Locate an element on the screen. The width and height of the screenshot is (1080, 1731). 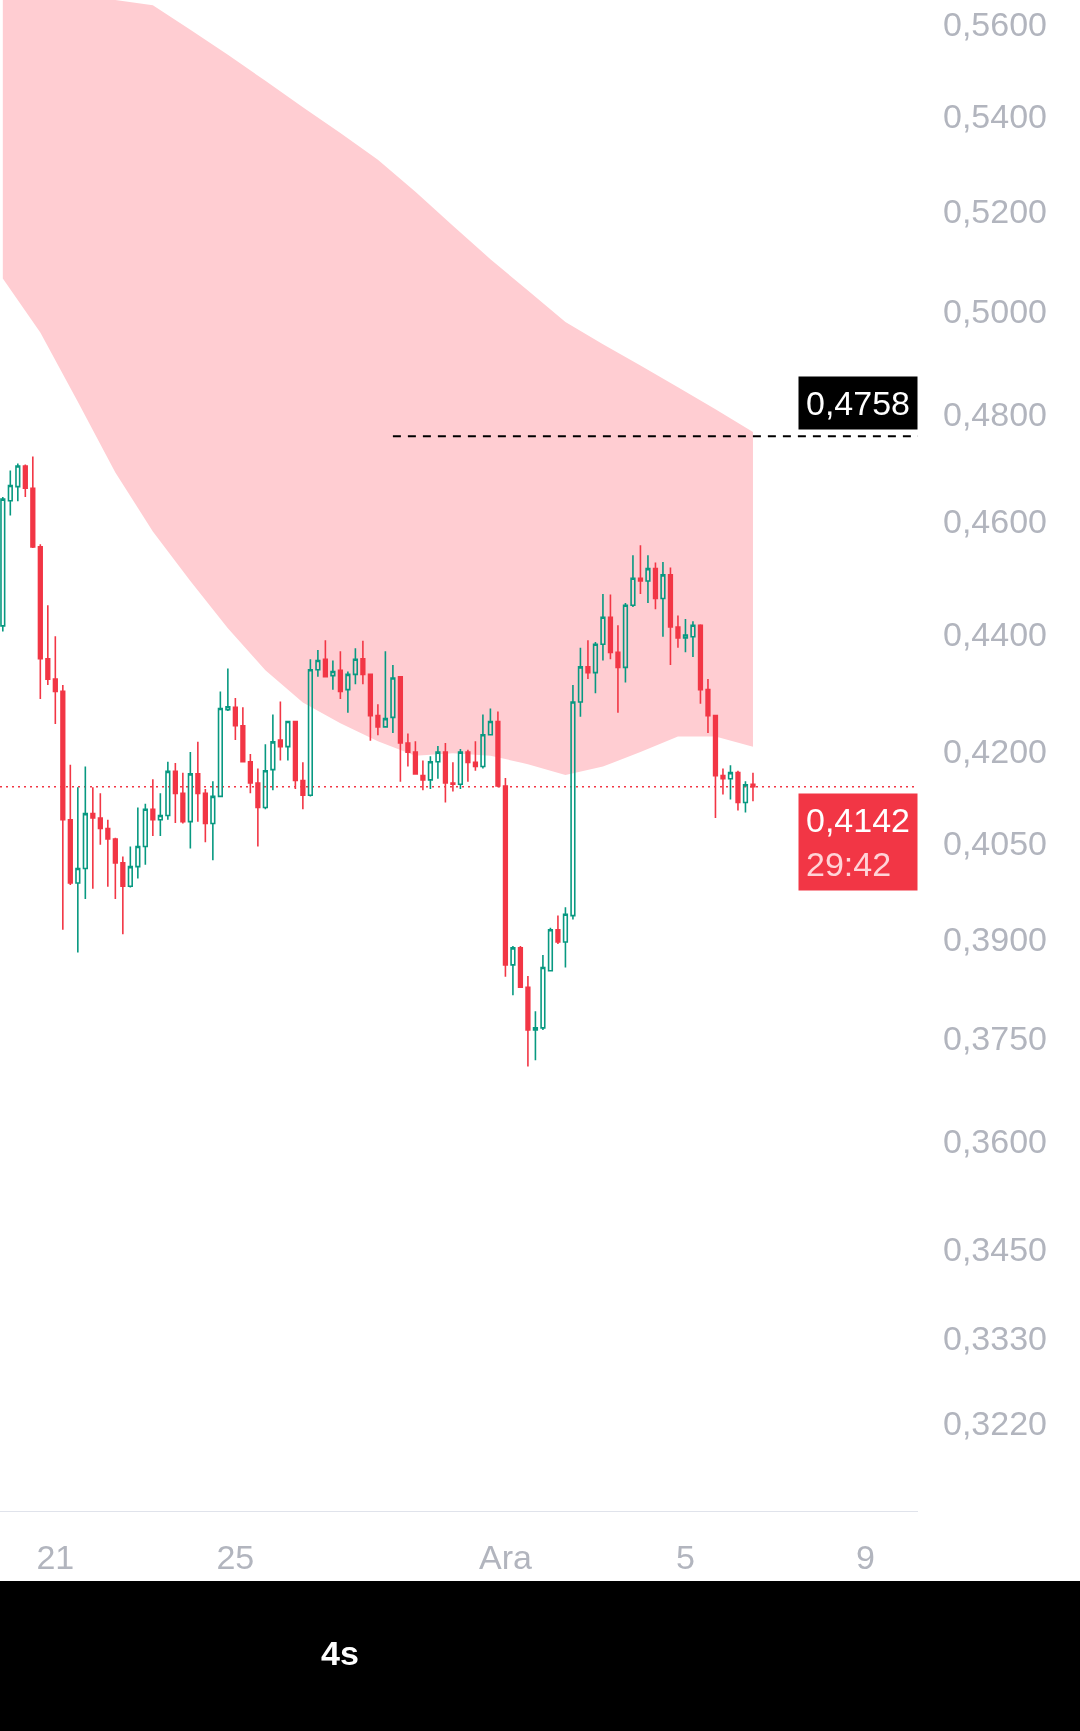
y-tick-label: 0,5400 is located at coordinates (995, 116).